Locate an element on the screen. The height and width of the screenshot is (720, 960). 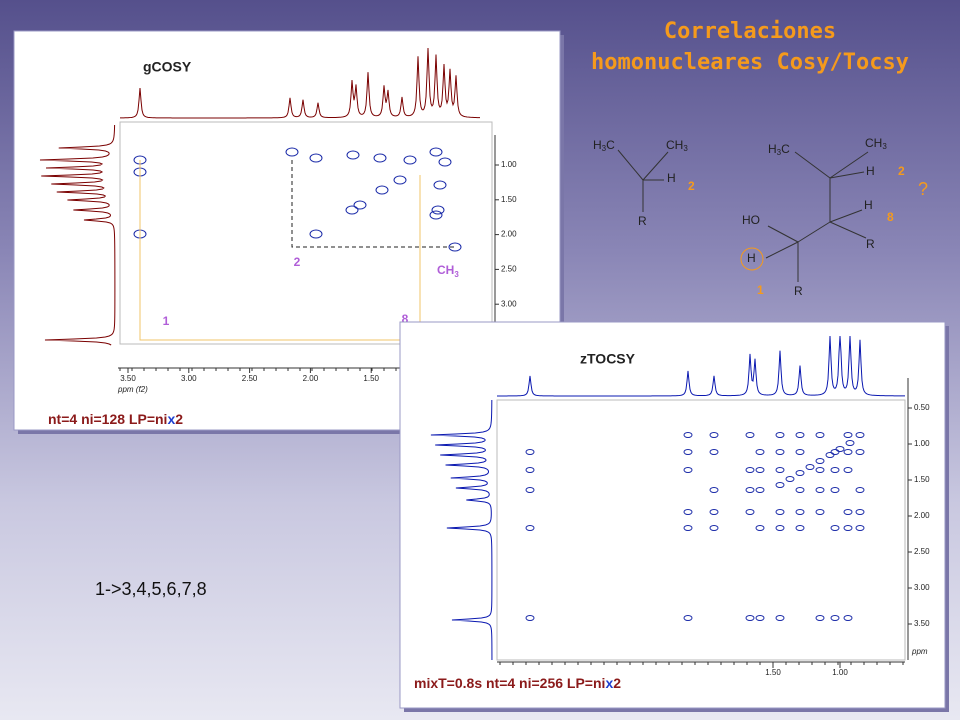
guide-line is located at coordinates (280, 250).